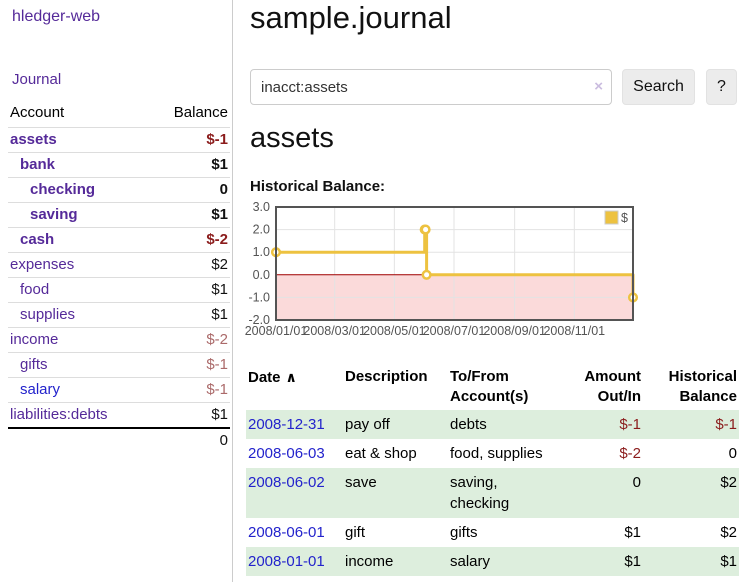 This screenshot has height=582, width=742. I want to click on transaction-description: pay off, so click(367, 424).